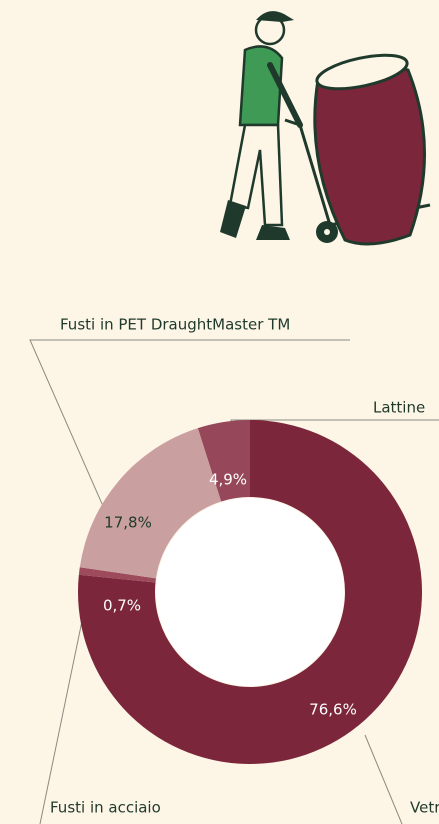 This screenshot has width=439, height=824. I want to click on value-label: 17,8%, so click(128, 523).